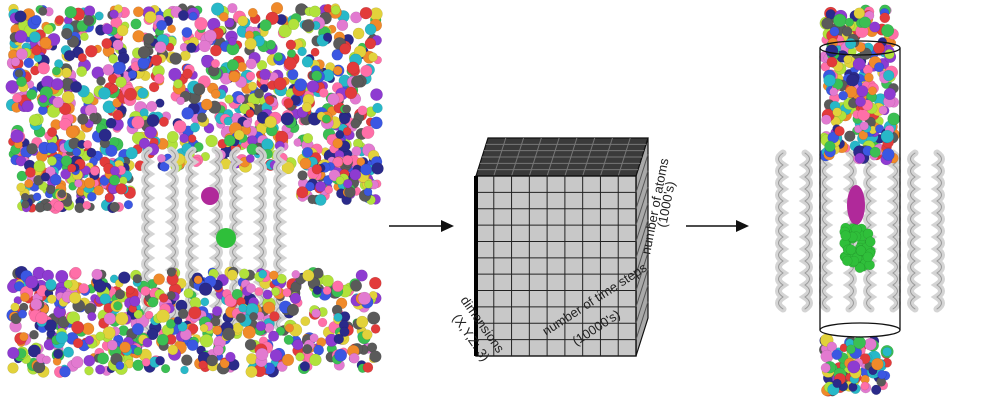  I want to click on ion-green, so click(226, 238).